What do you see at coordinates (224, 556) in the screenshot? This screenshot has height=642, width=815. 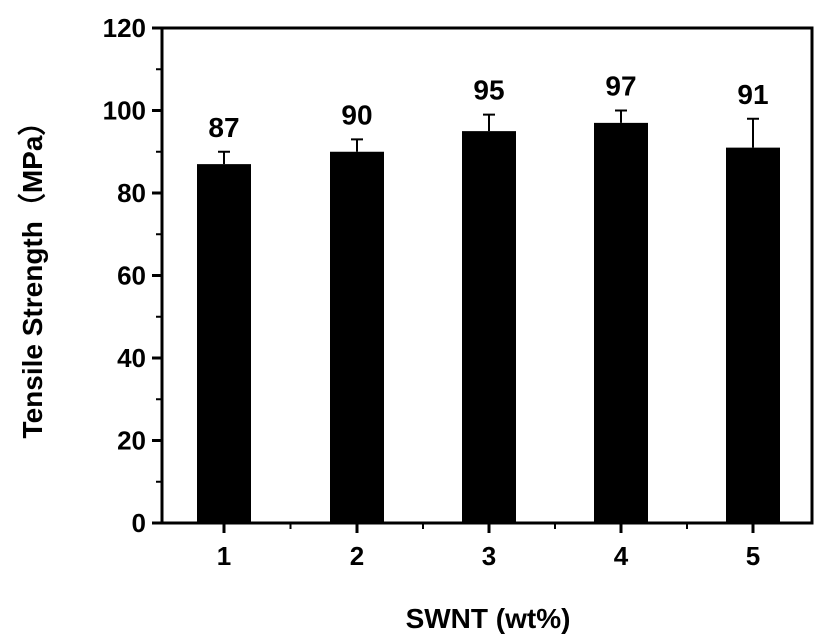 I see `x-tick-label: 1` at bounding box center [224, 556].